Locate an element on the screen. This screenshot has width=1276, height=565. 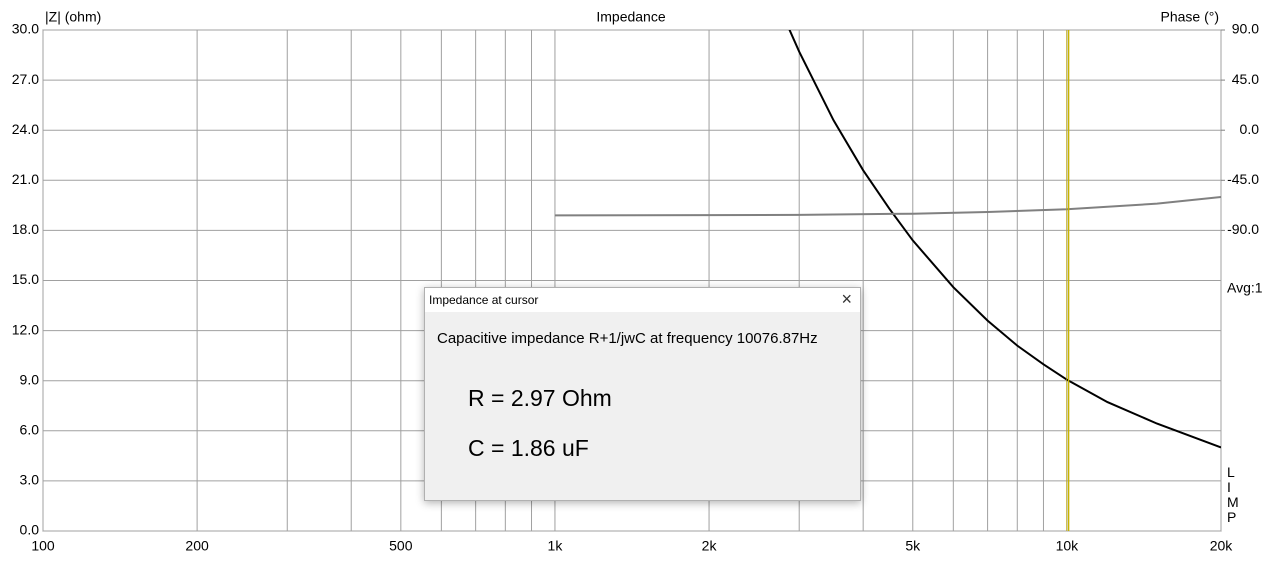
y-tick-label: 9.0 is located at coordinates (30, 379).